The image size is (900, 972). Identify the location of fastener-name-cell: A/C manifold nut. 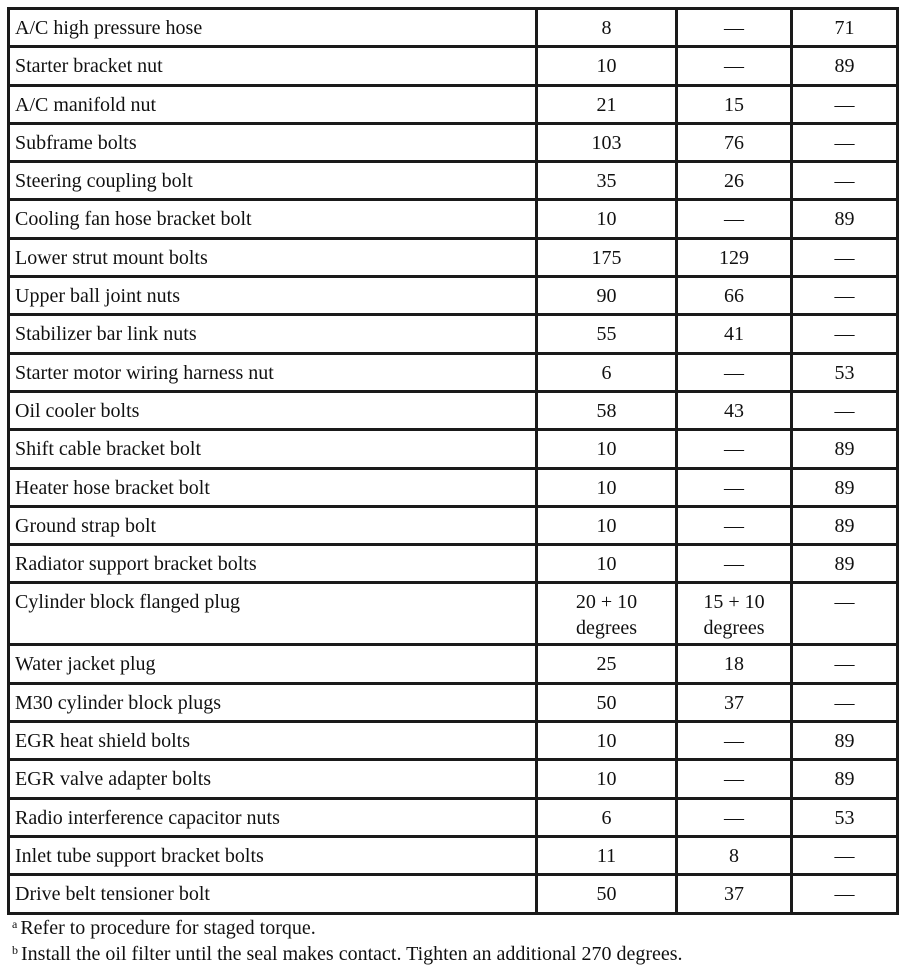
(272, 104).